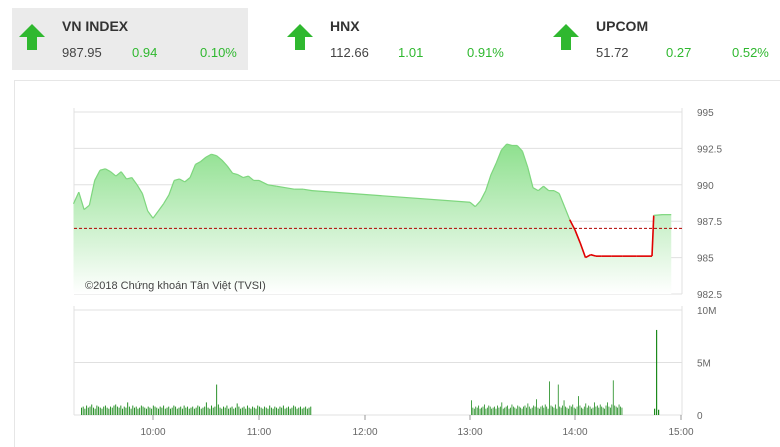 The height and width of the screenshot is (447, 780). Describe the element at coordinates (612, 52) in the screenshot. I see `index-value: 51.72` at that location.